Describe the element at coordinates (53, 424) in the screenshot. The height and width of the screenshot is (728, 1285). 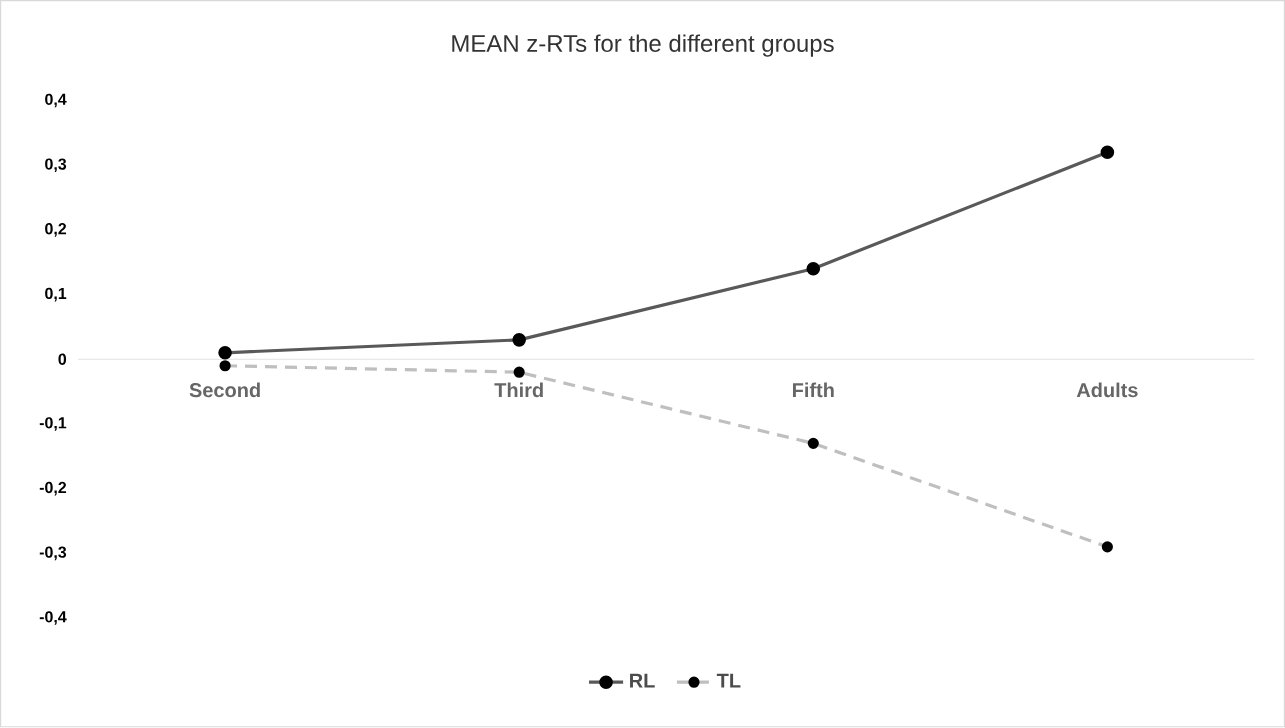
I see `y-tick-label: -0,1` at that location.